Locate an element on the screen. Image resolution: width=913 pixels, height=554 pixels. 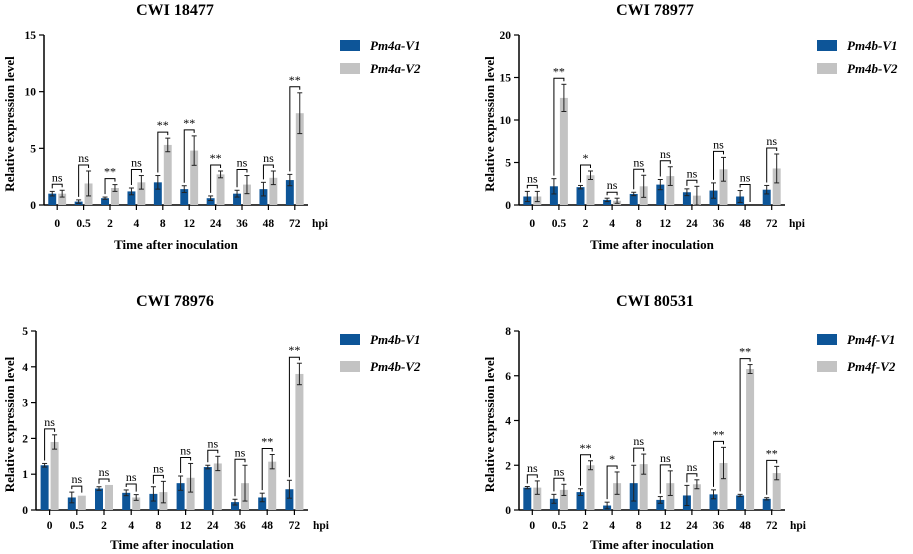
y-tick-label: 4 is located at coordinates (508, 422).